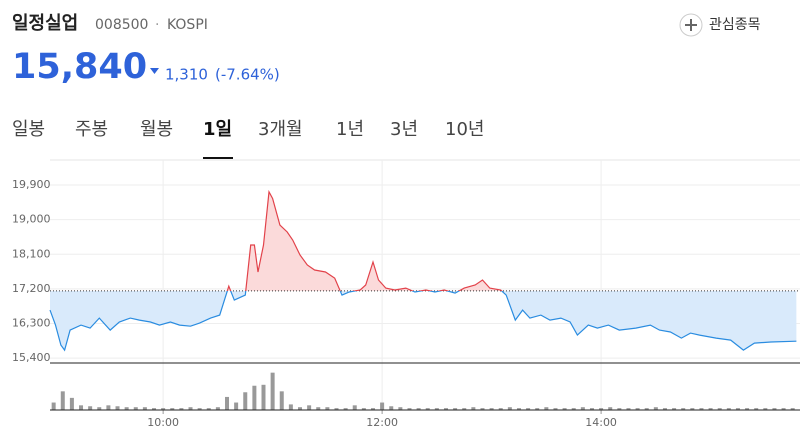 Image resolution: width=807 pixels, height=441 pixels. I want to click on y-tick-label: 17,200, so click(31, 288).